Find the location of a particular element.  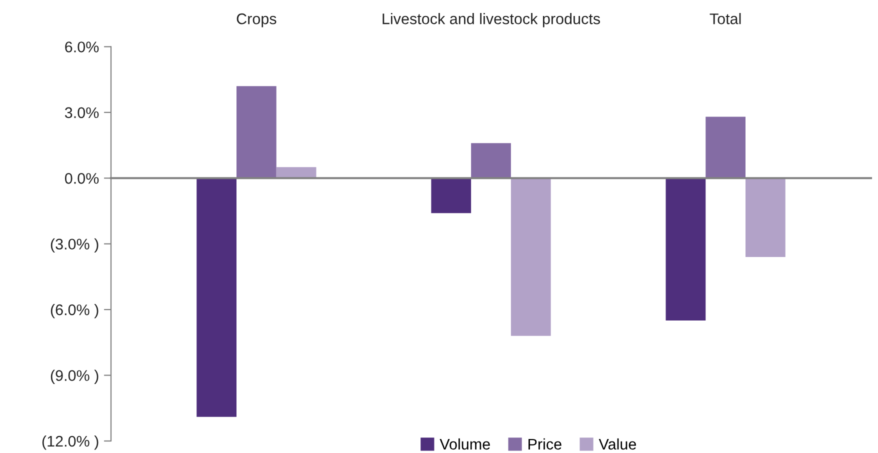

x-tick-label: Crops is located at coordinates (256, 20).